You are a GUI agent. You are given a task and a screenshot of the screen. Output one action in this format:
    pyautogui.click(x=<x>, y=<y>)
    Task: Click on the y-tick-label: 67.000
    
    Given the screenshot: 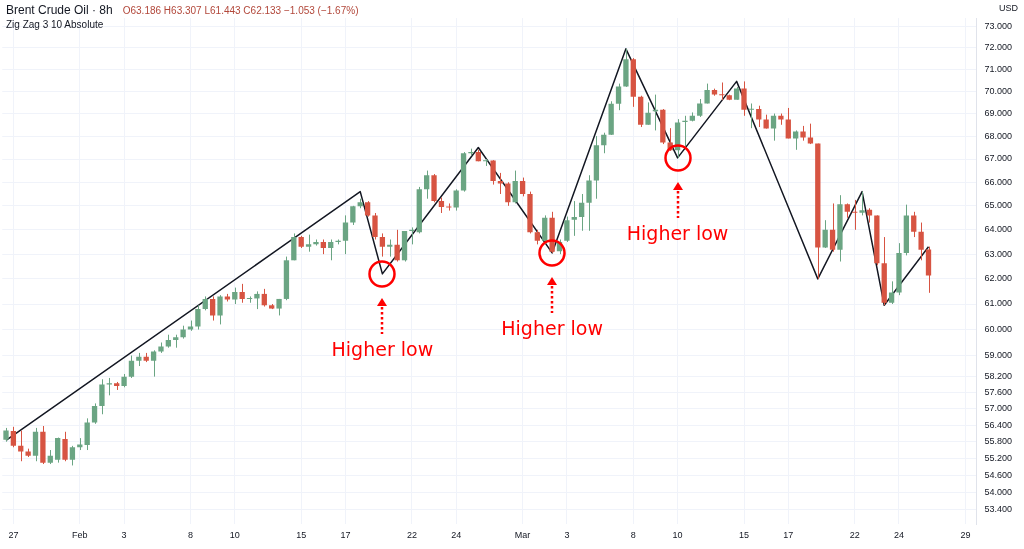 What is the action you would take?
    pyautogui.click(x=998, y=158)
    